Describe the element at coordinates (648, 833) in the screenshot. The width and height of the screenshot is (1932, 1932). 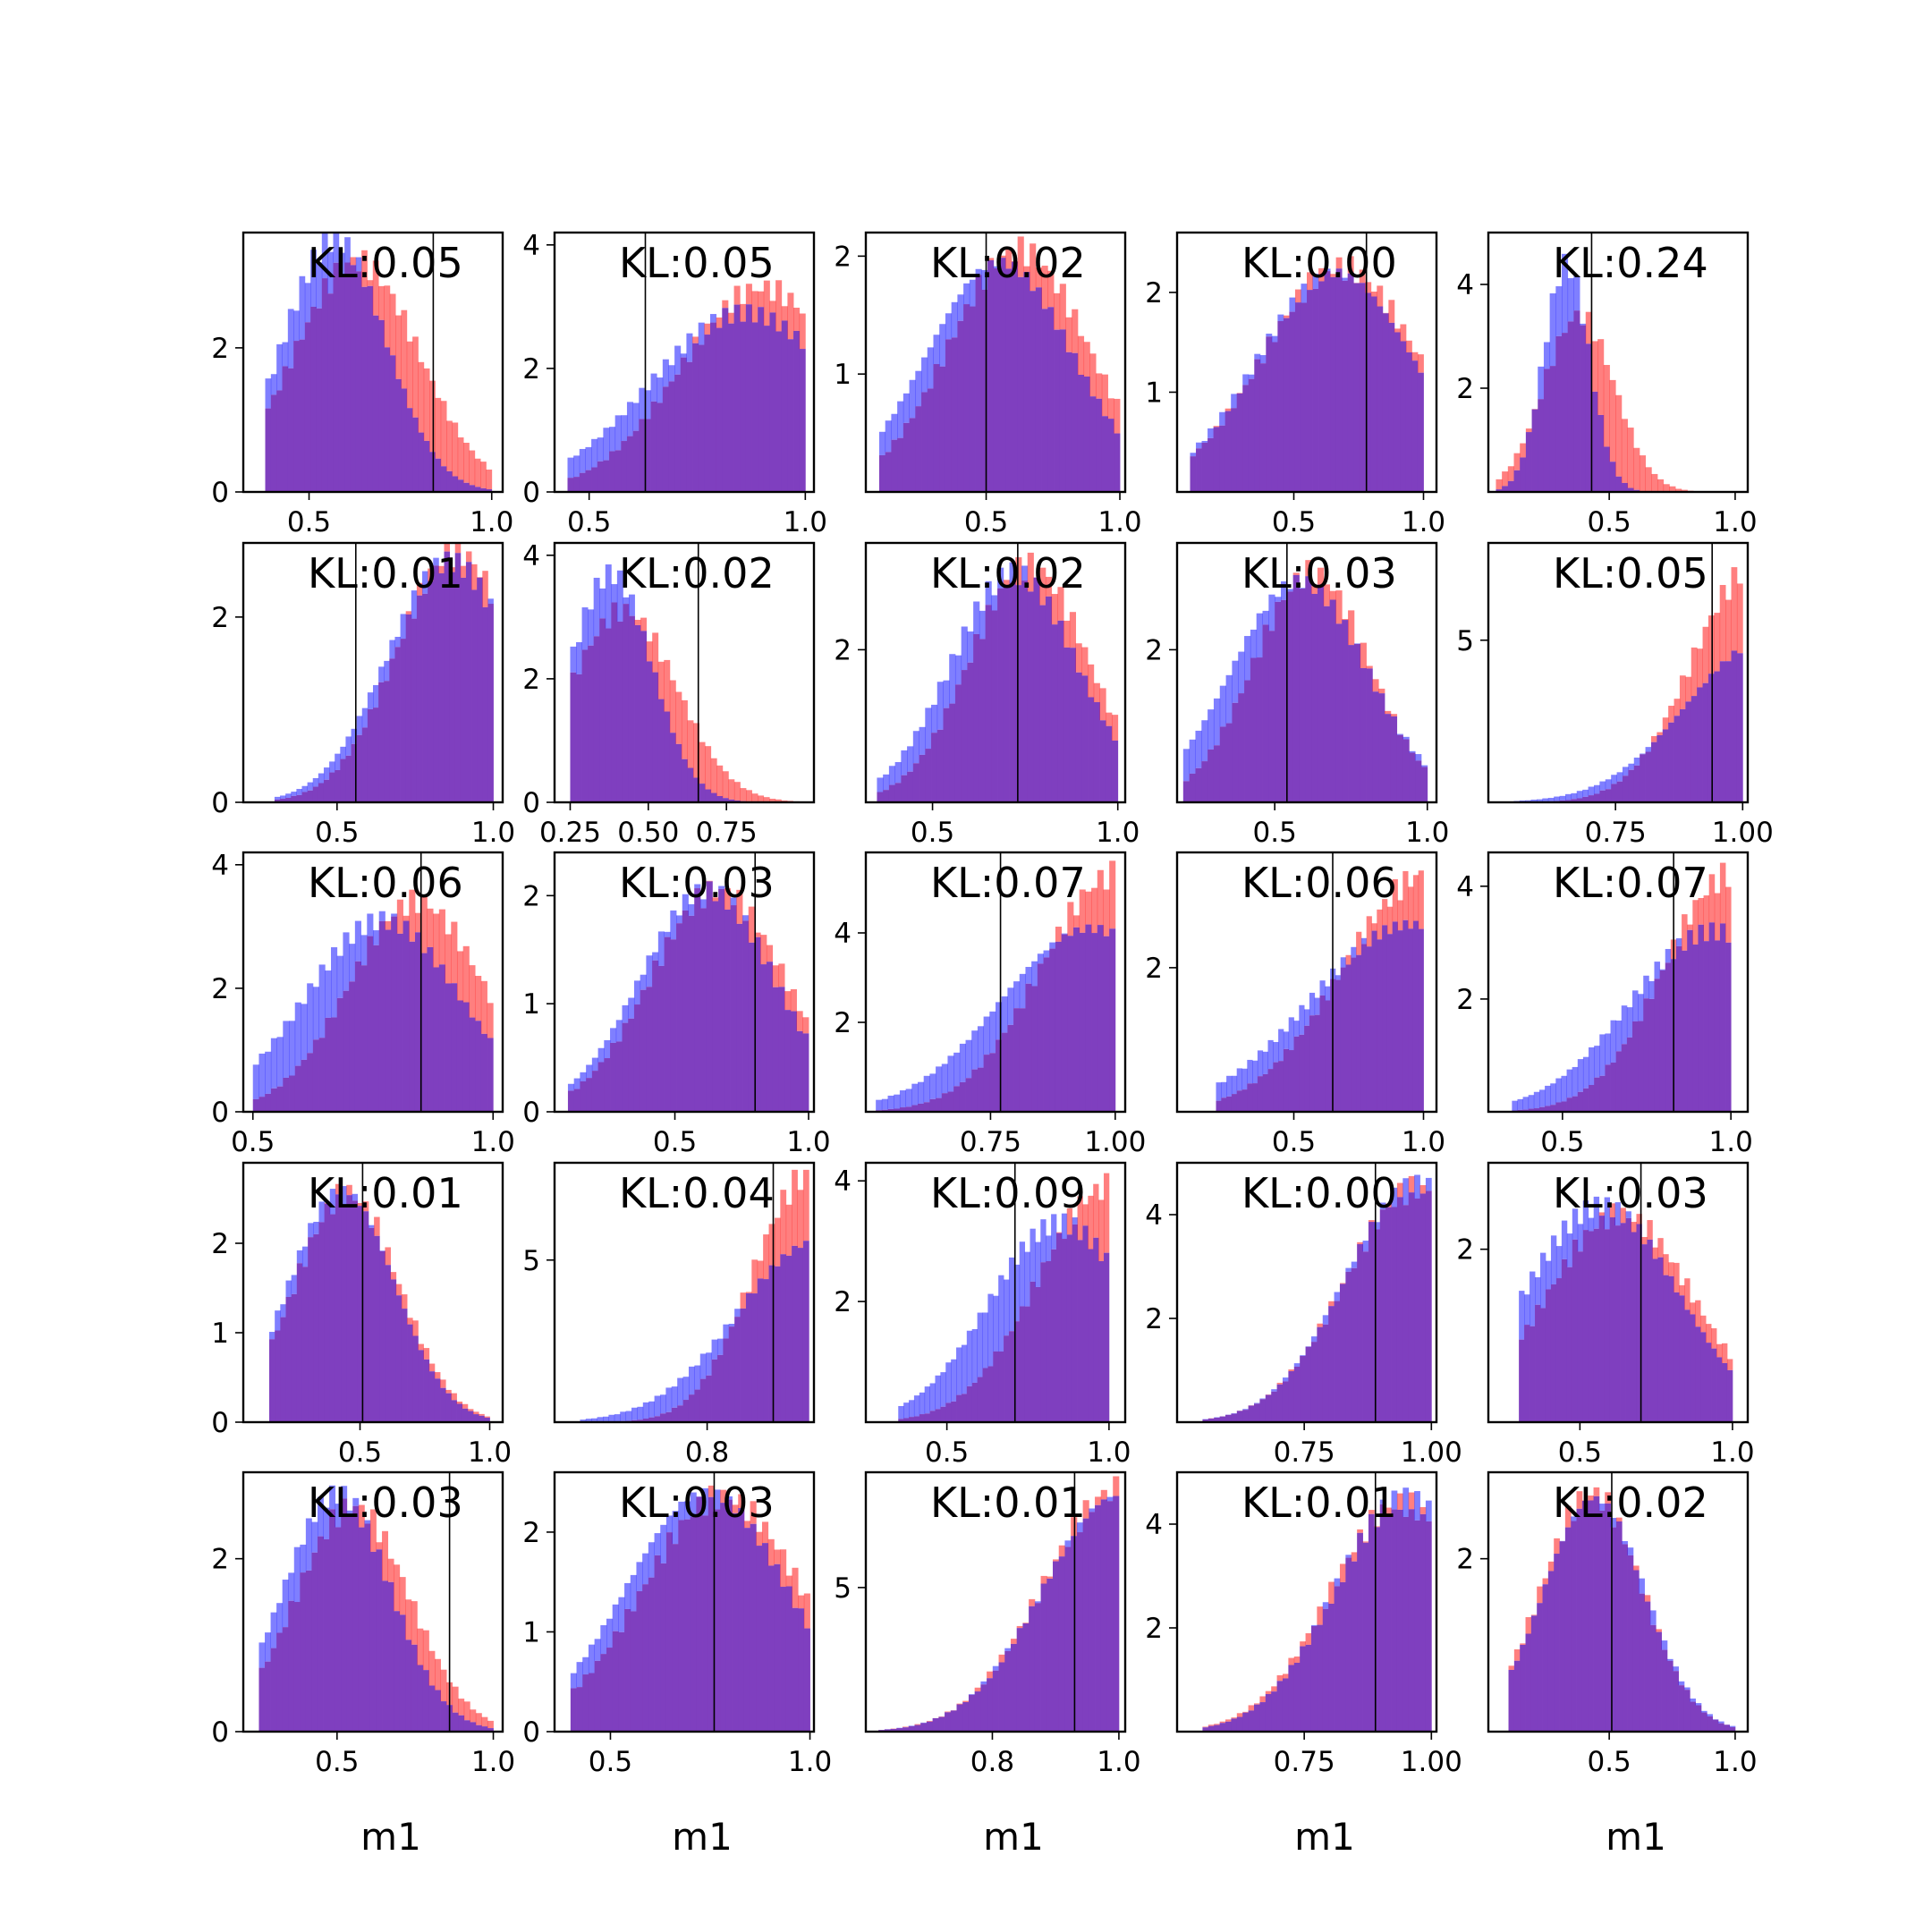
I see `x-tick-label: 0.50` at that location.